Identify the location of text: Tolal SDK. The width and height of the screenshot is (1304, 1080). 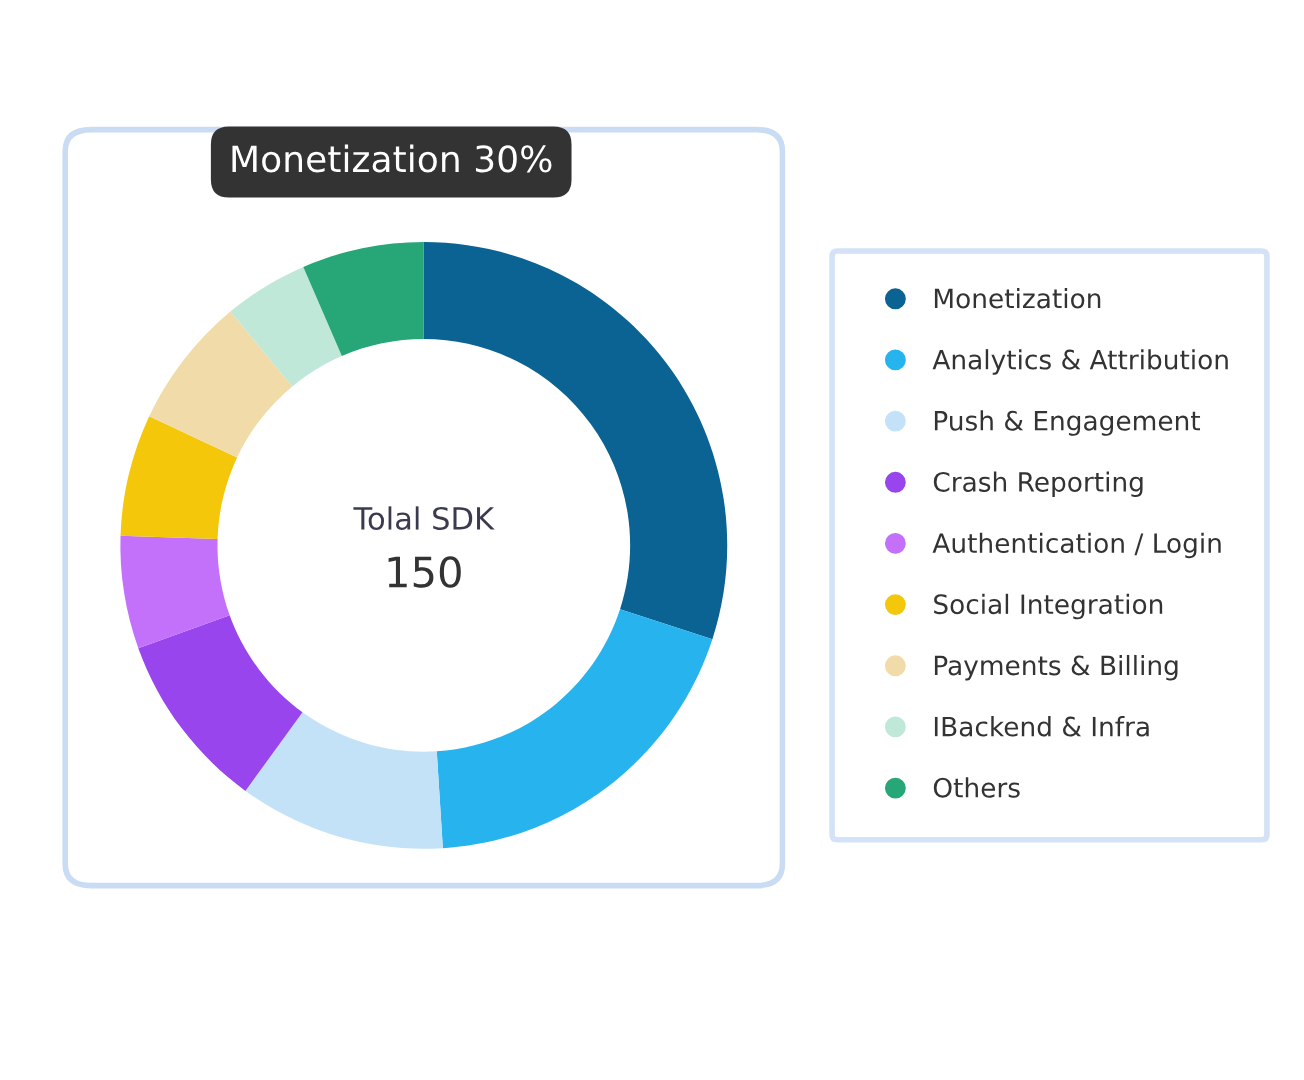
(424, 518).